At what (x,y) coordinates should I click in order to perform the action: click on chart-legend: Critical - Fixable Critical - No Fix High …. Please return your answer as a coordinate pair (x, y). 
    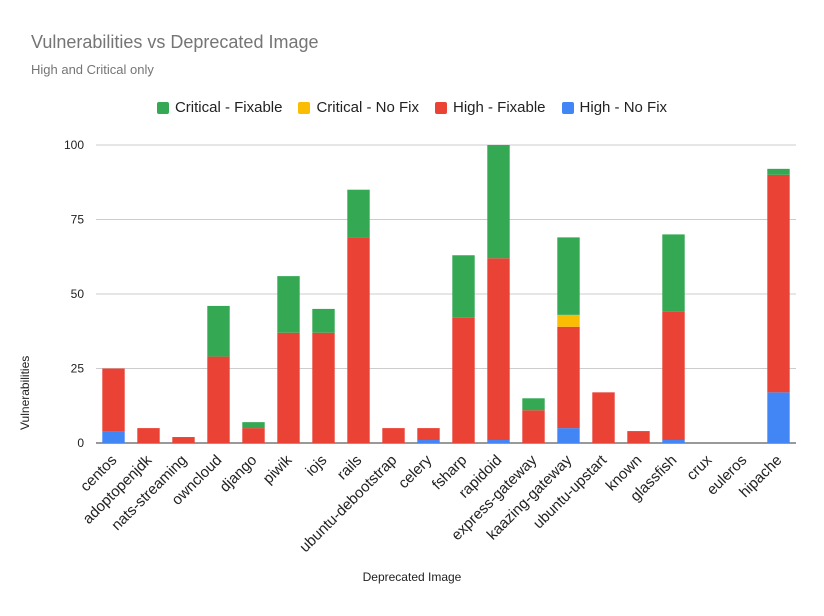
    Looking at the image, I should click on (412, 107).